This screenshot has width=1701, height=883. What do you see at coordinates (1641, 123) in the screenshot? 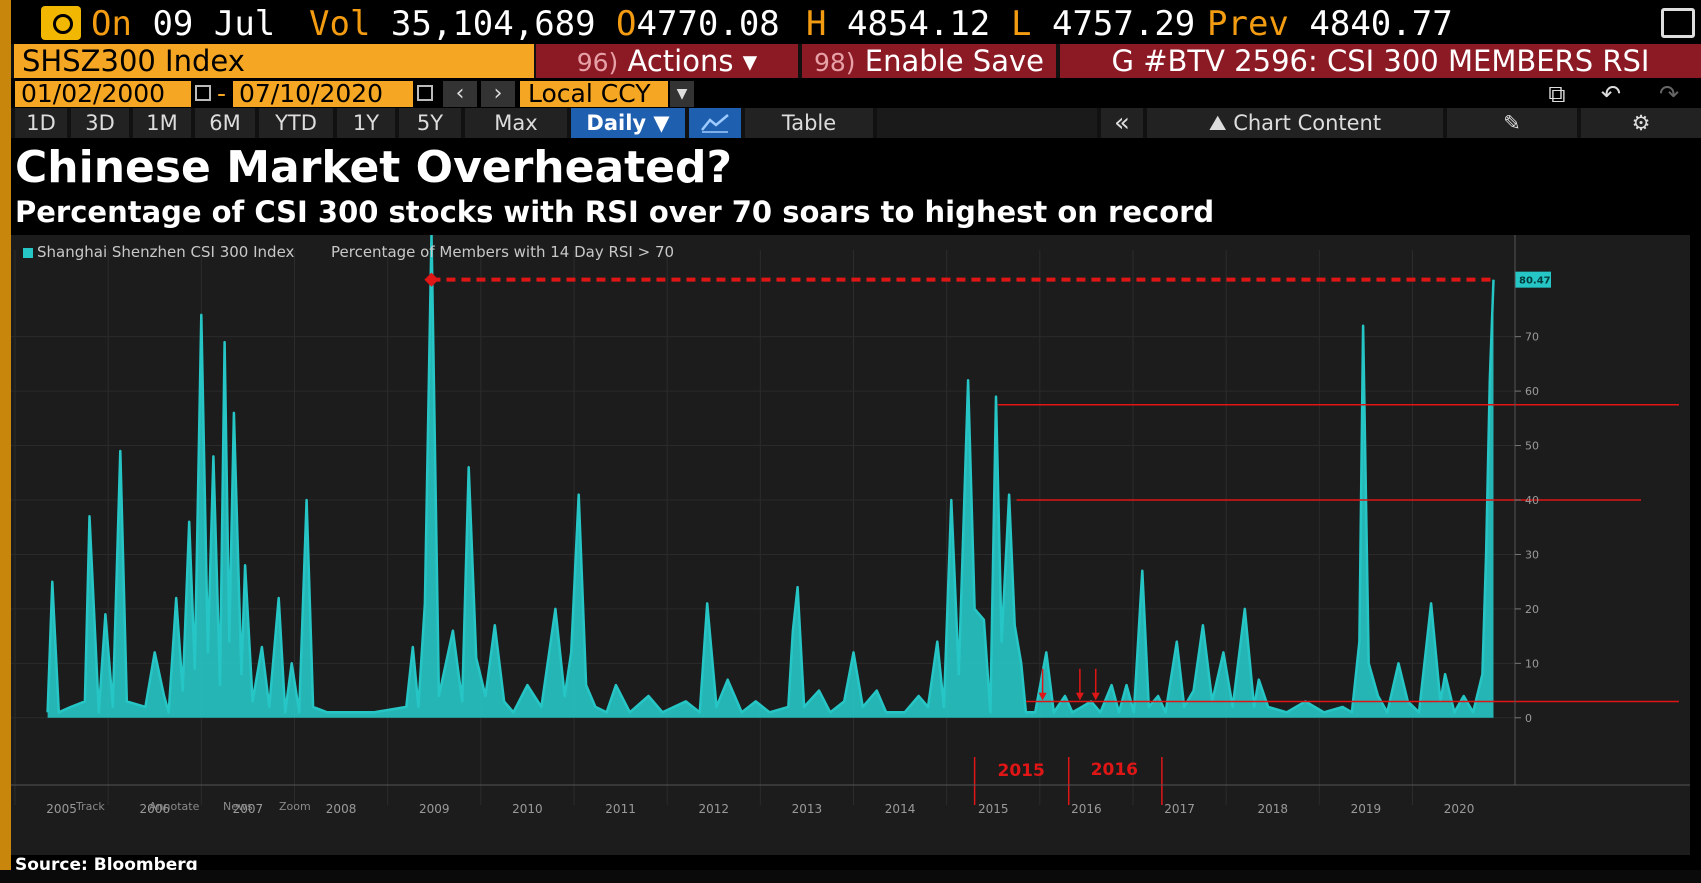
I see `gear-icon: ⚙` at bounding box center [1641, 123].